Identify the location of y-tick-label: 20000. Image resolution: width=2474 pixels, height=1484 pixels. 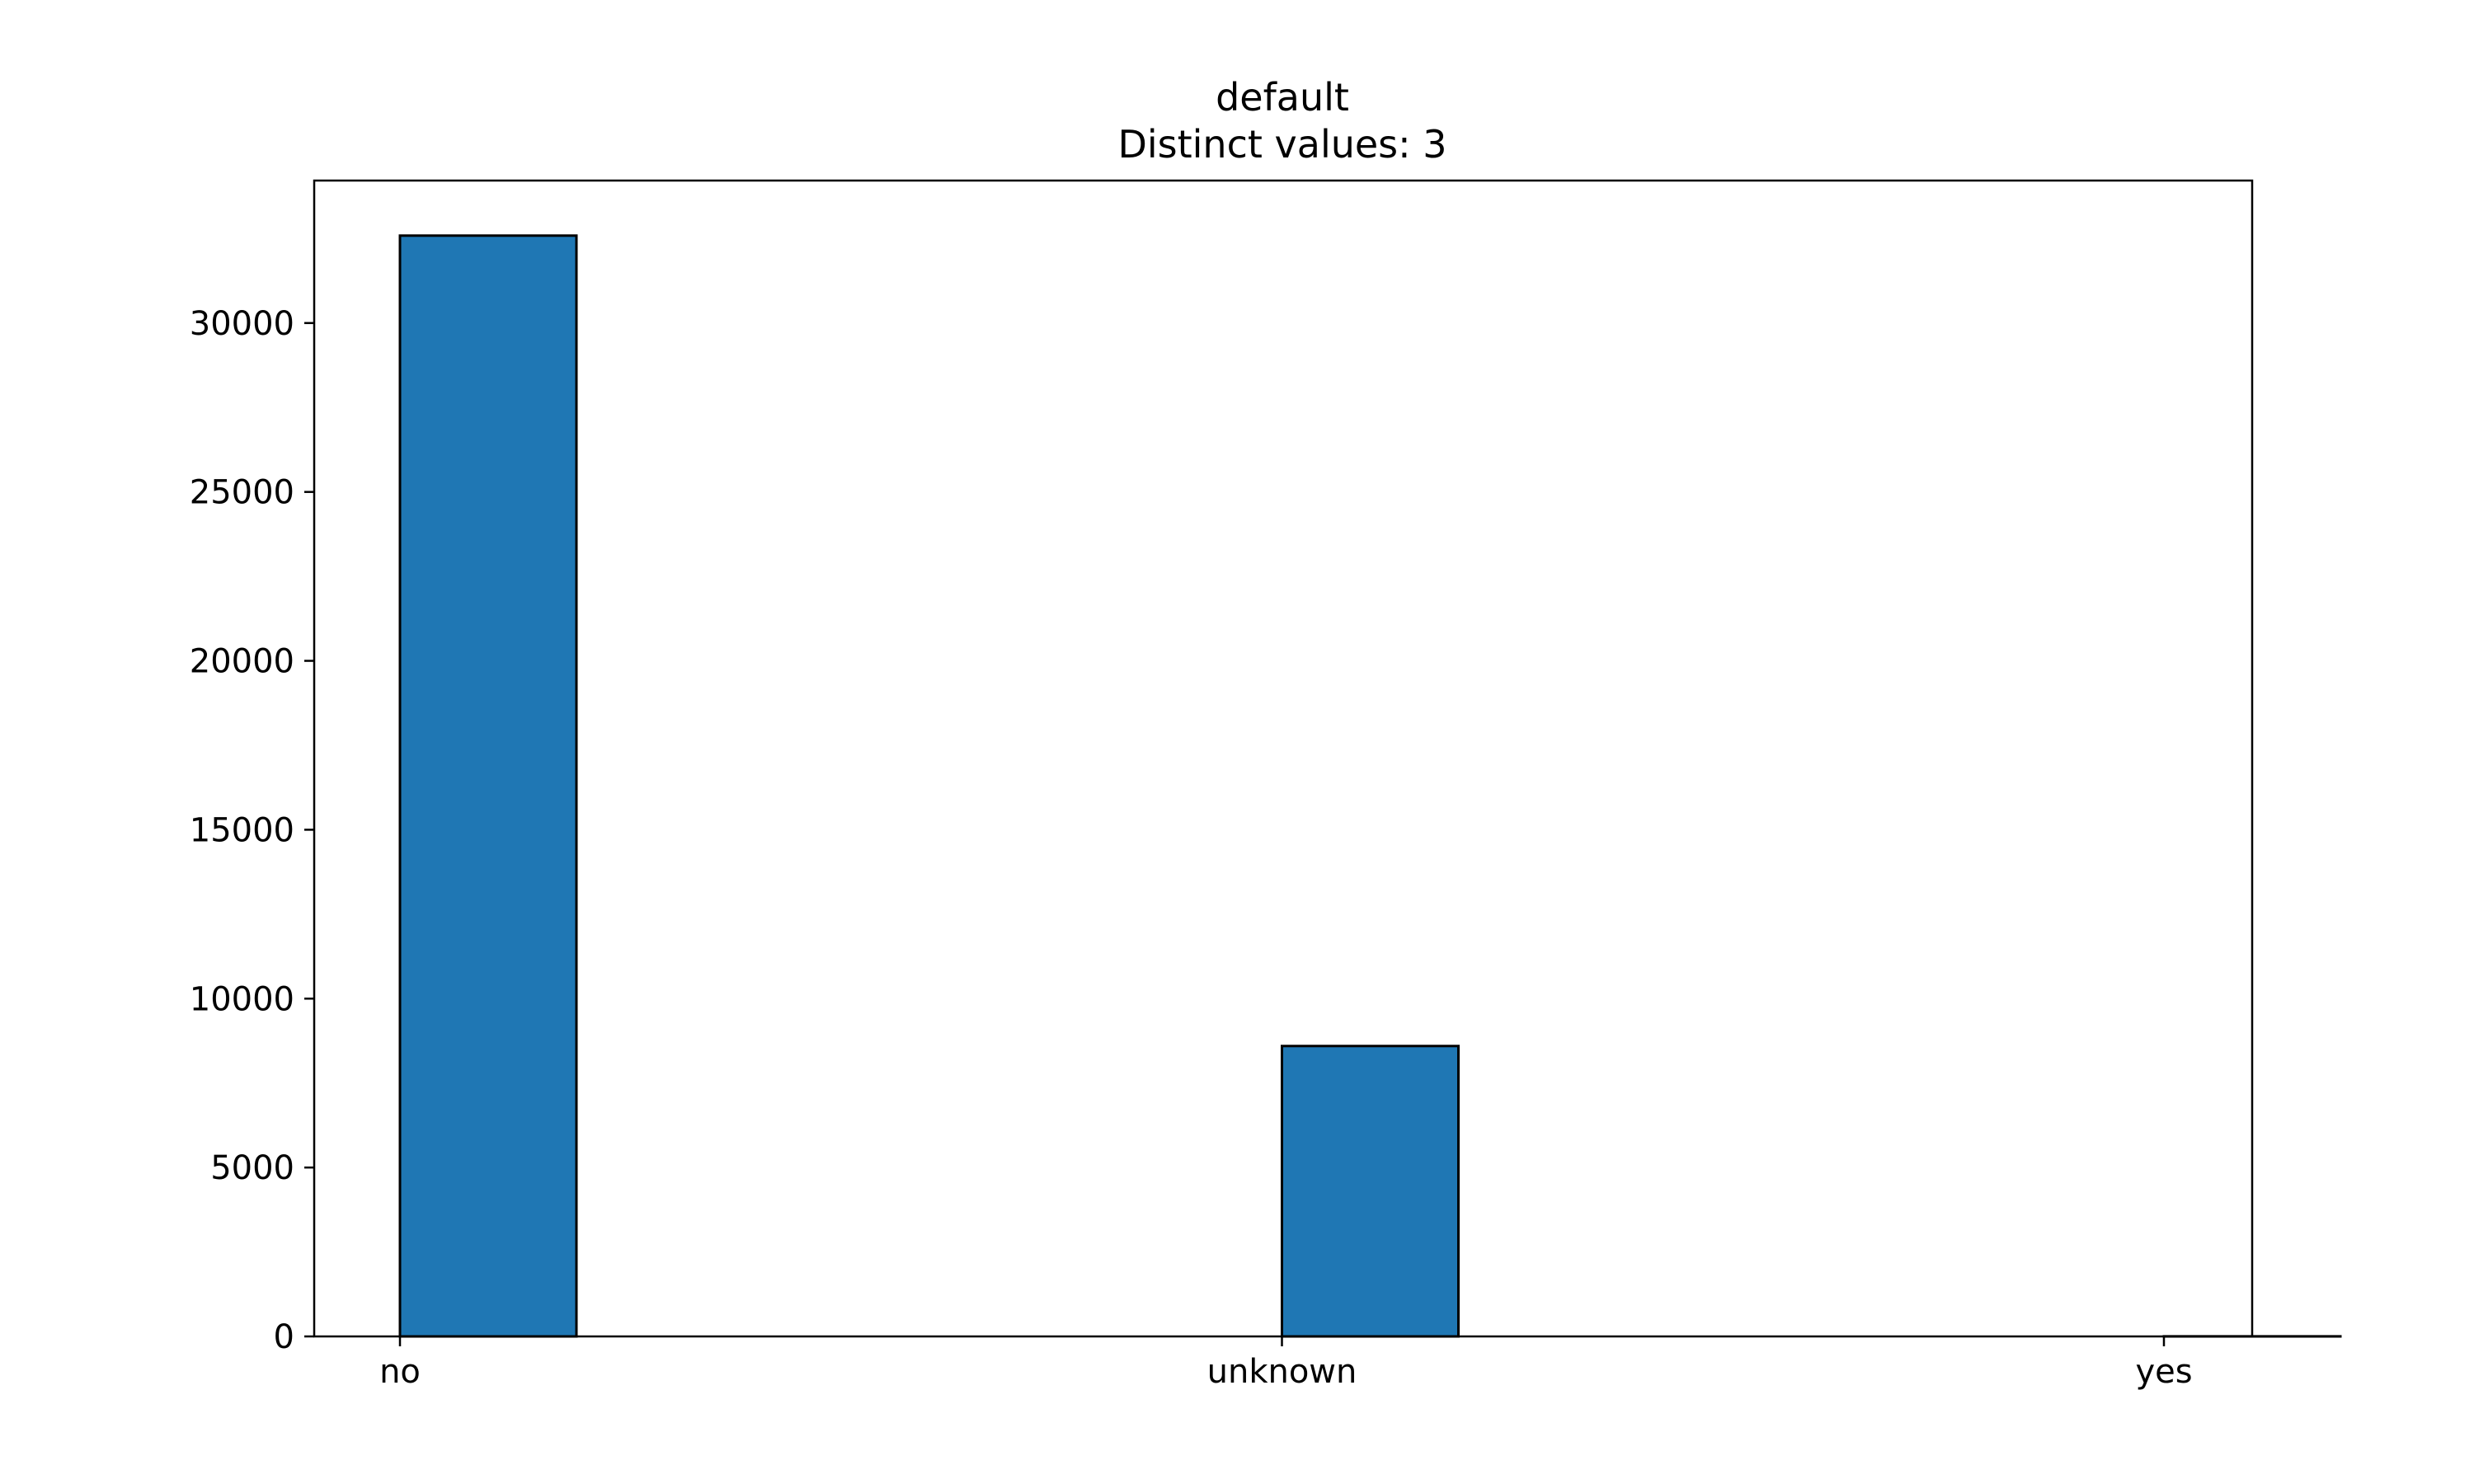
(242, 662).